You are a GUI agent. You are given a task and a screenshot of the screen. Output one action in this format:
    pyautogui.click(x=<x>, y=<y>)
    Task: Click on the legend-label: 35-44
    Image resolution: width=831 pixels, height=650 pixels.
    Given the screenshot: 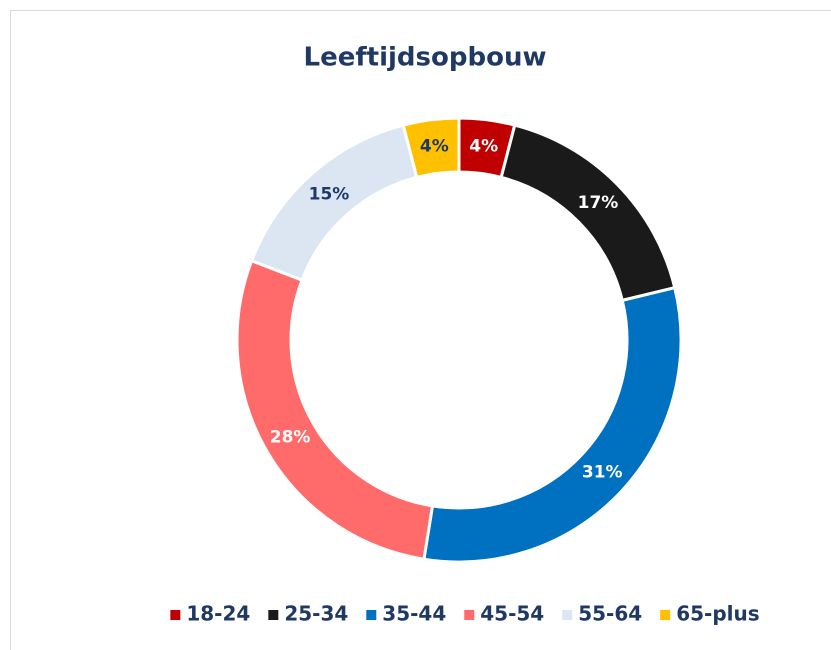 What is the action you would take?
    pyautogui.click(x=414, y=614)
    